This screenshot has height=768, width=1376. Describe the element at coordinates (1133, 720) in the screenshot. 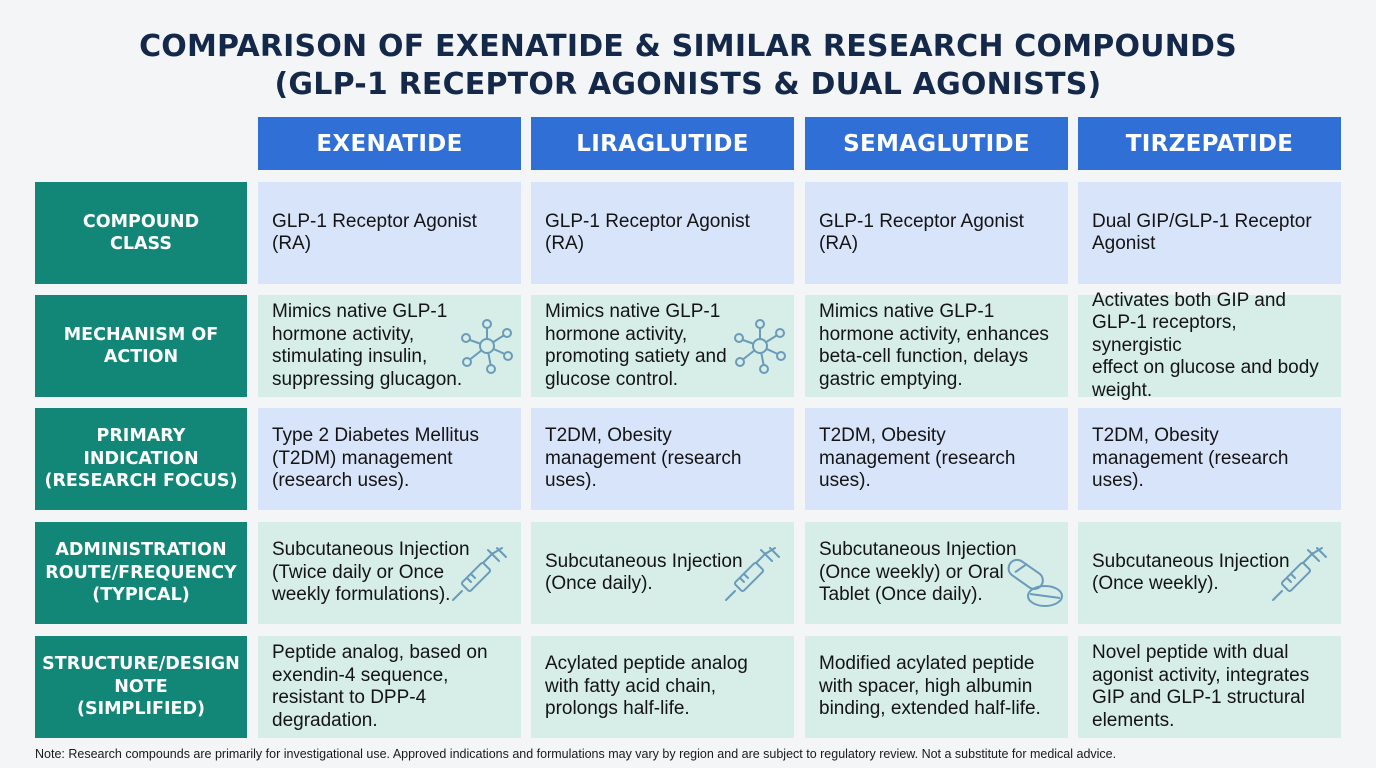

I see `text-line: elements.` at that location.